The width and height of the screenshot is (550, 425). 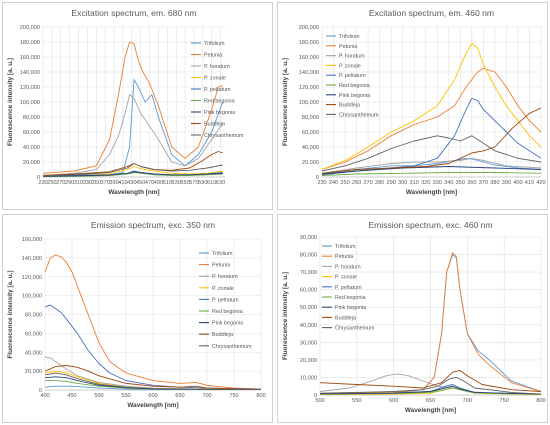 I want to click on x-tick-label: 410, so click(x=122, y=183).